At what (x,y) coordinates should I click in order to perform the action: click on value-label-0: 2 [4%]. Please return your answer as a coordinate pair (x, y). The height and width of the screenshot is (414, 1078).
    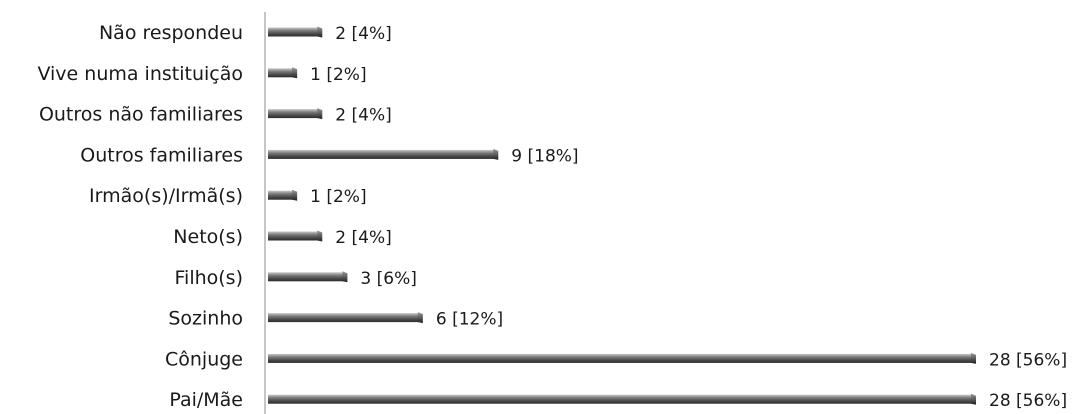
    Looking at the image, I should click on (363, 34).